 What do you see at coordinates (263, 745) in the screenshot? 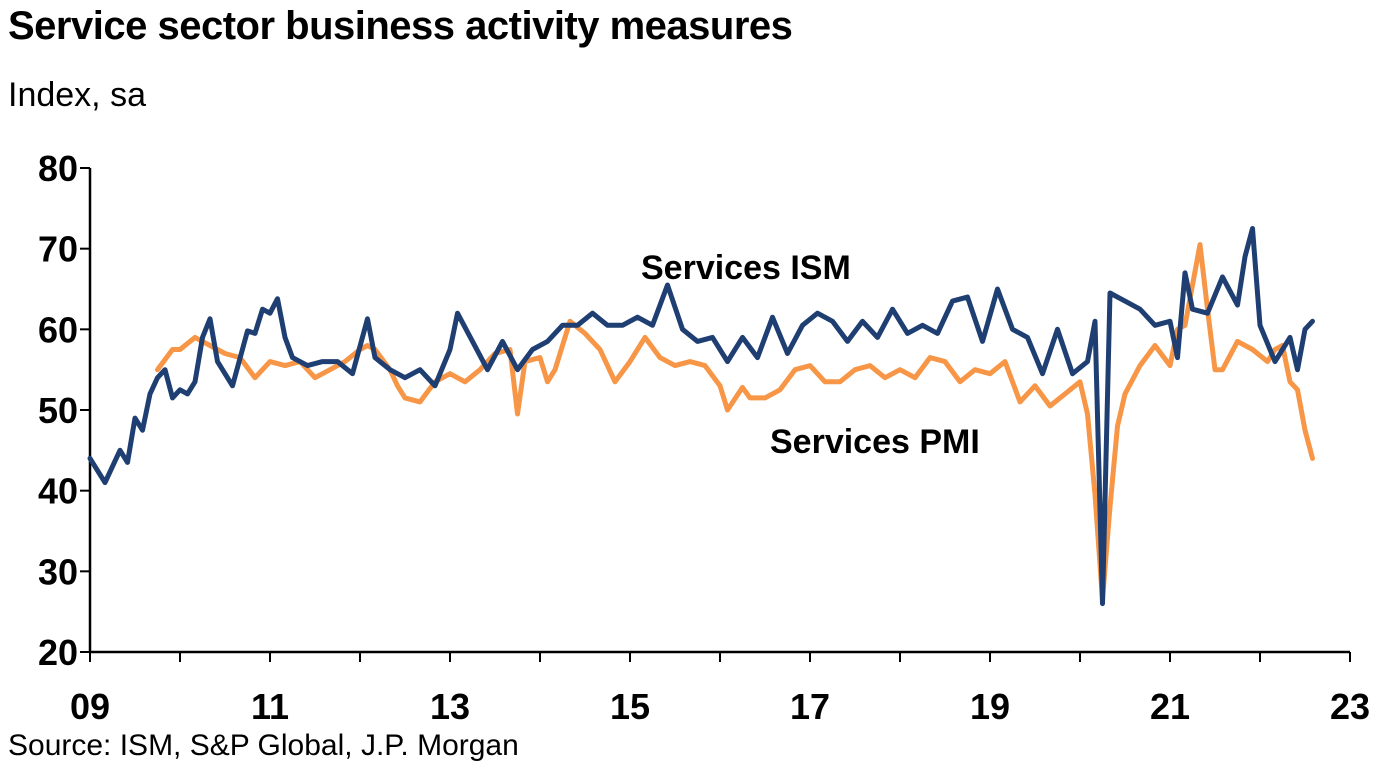
I see `source-note: Source: ISM, S&P Global, J.P. Morgan` at bounding box center [263, 745].